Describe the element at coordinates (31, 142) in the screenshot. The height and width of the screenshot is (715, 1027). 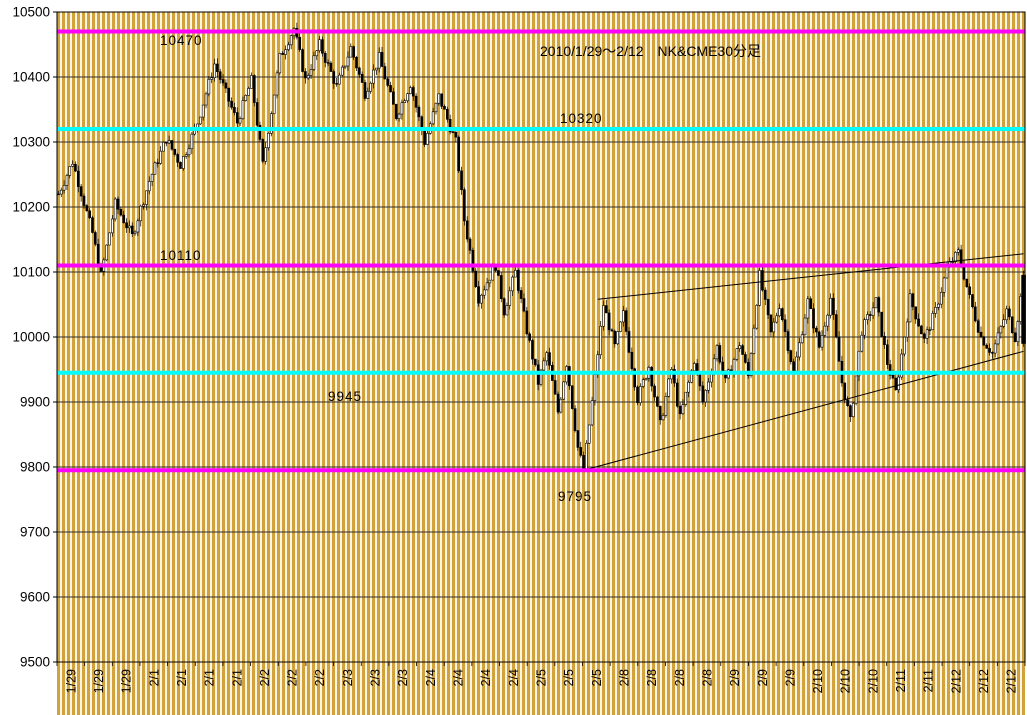
I see `y-axis-label: 10300` at that location.